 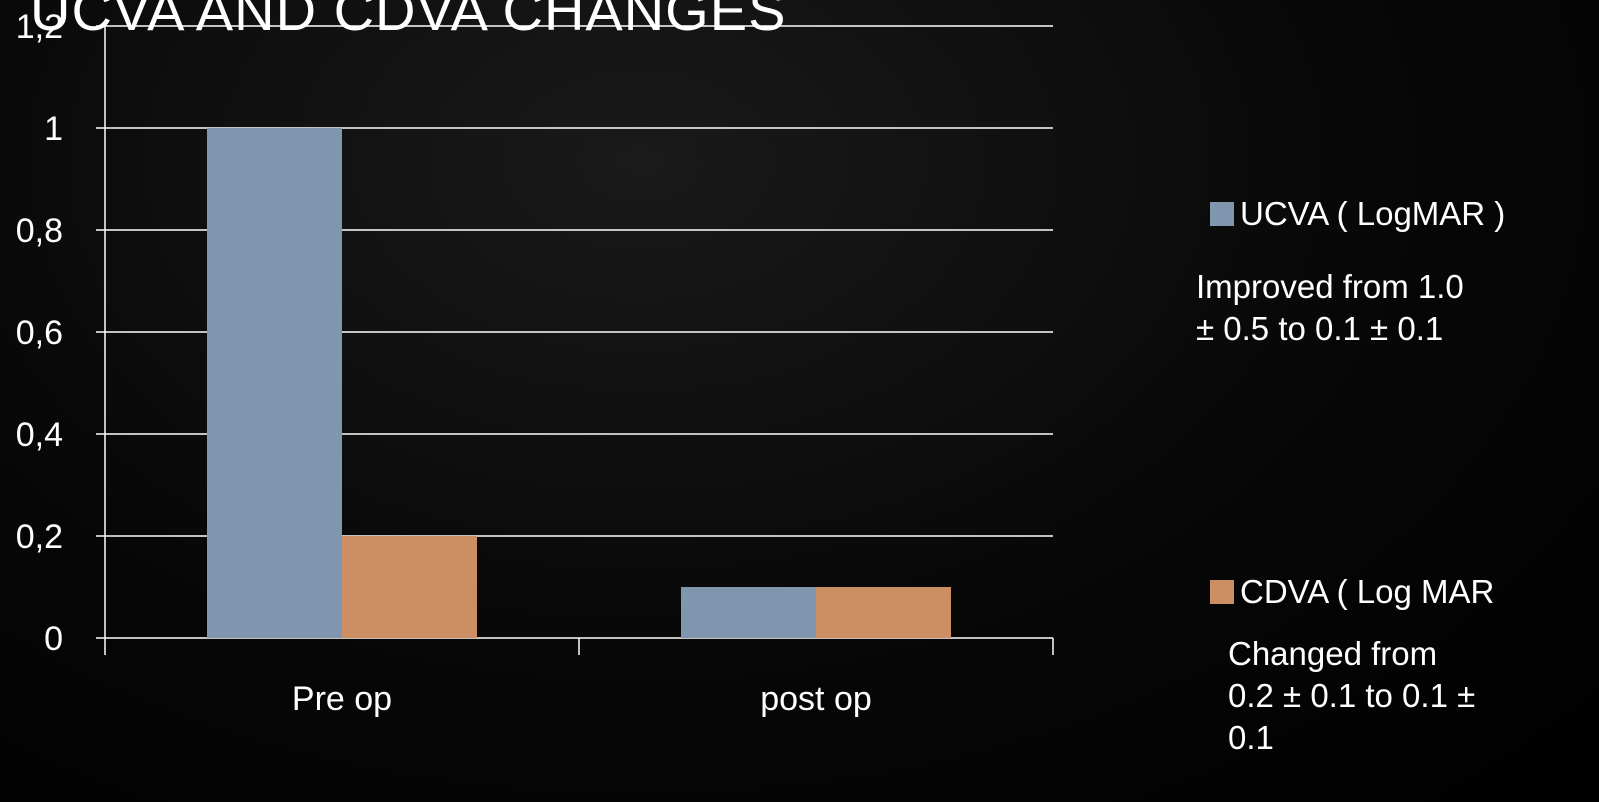 What do you see at coordinates (1373, 213) in the screenshot?
I see `legend-label-ucva: UCVA ( LogMAR )` at bounding box center [1373, 213].